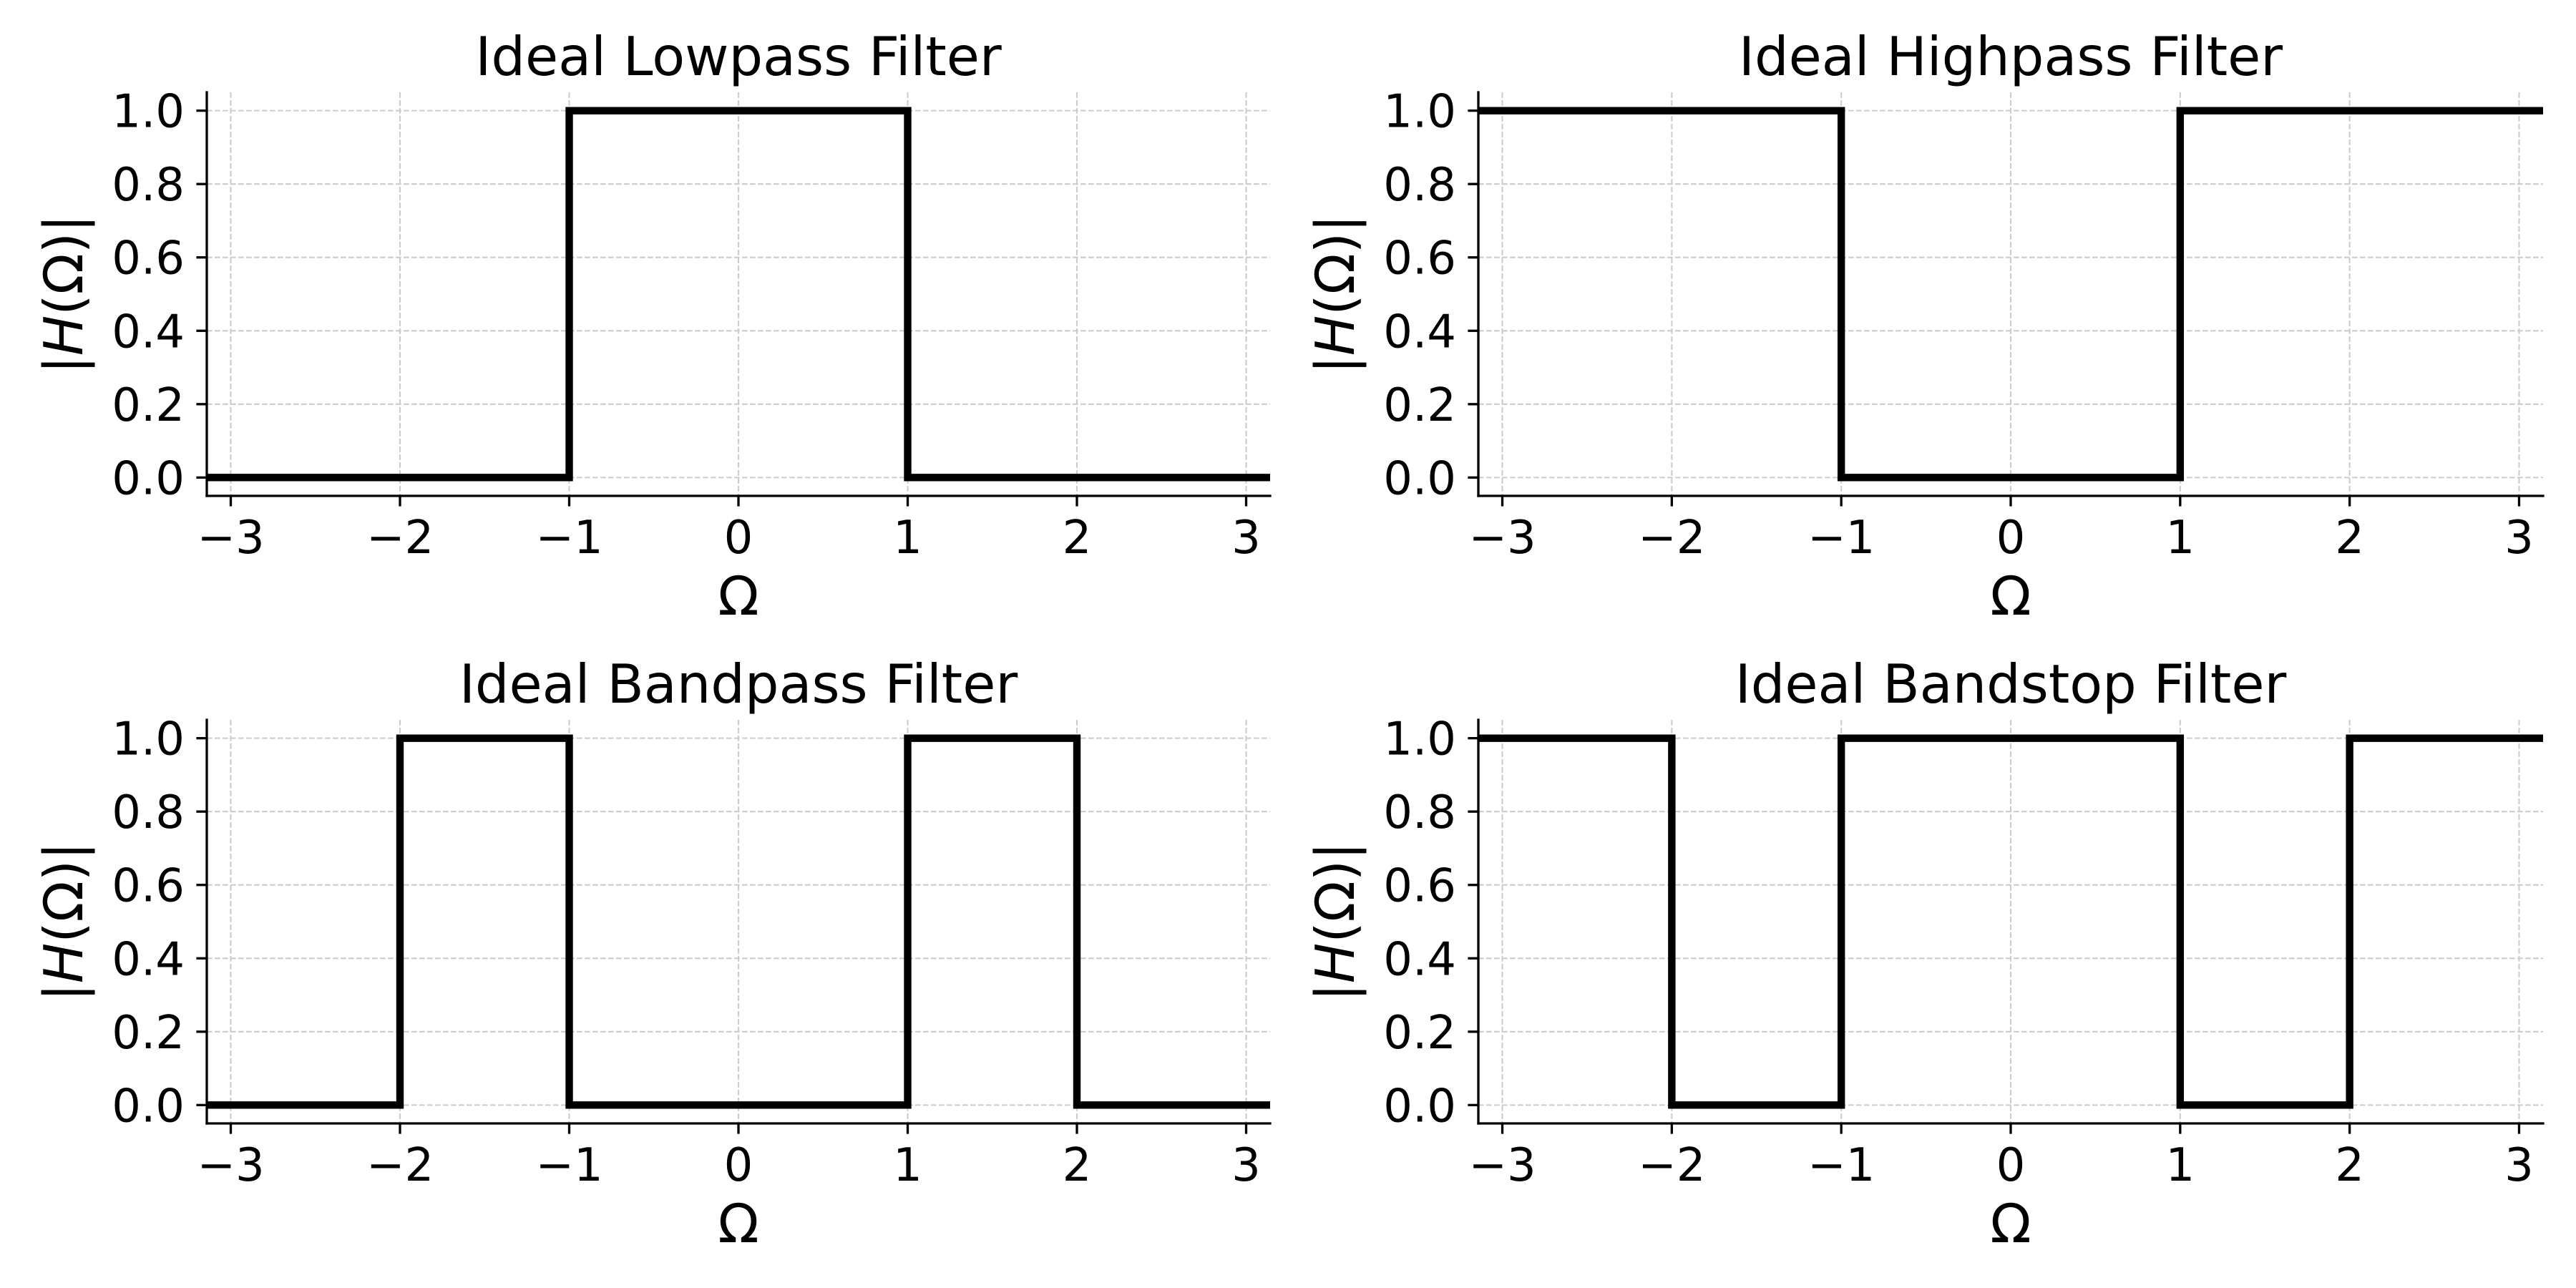  What do you see at coordinates (2011, 684) in the screenshot?
I see `chart-title: Ideal Bandstop Filter` at bounding box center [2011, 684].